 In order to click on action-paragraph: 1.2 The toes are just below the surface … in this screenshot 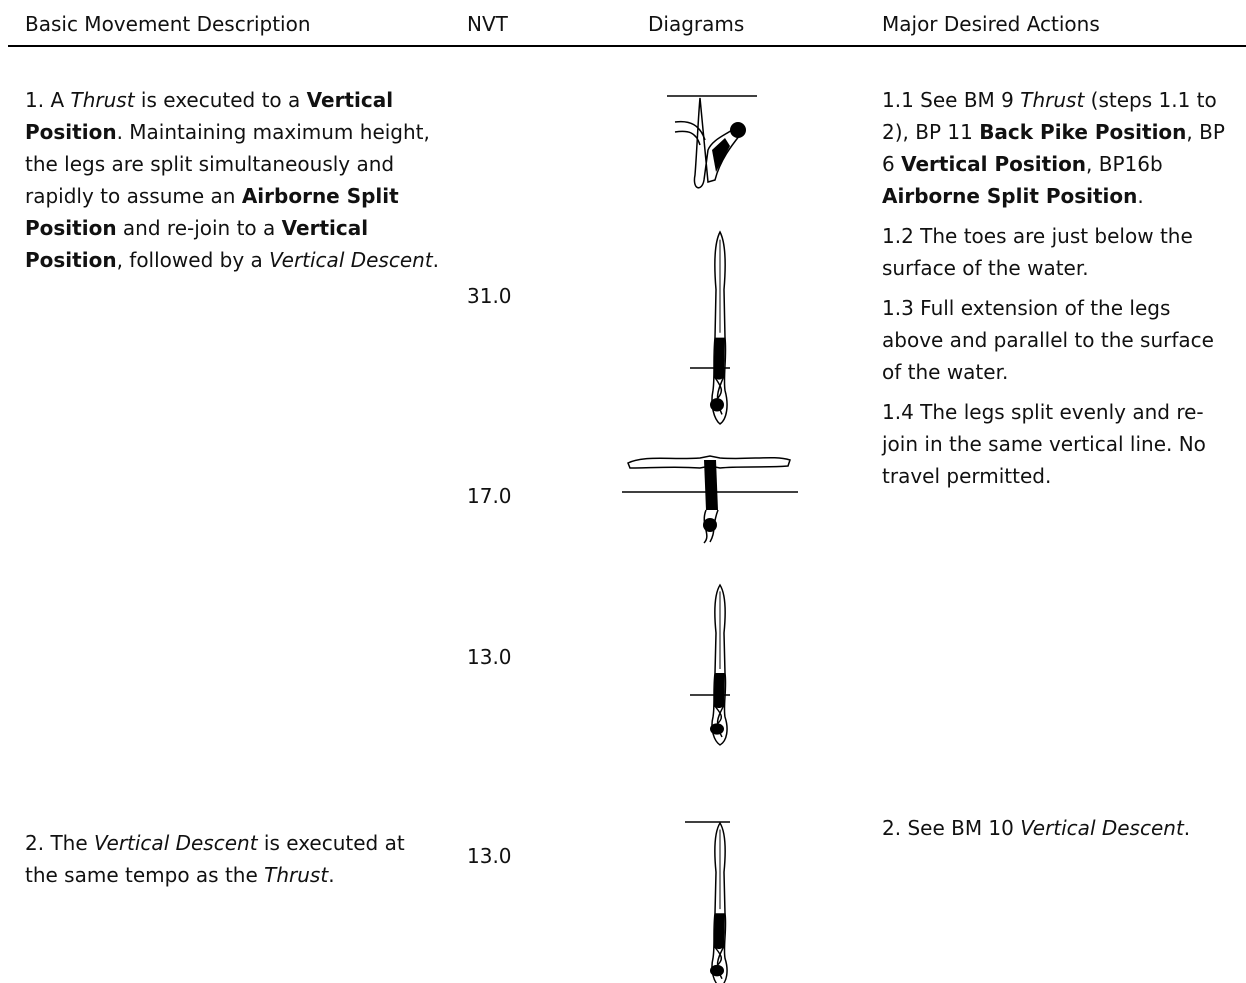, I will do `click(1059, 252)`.